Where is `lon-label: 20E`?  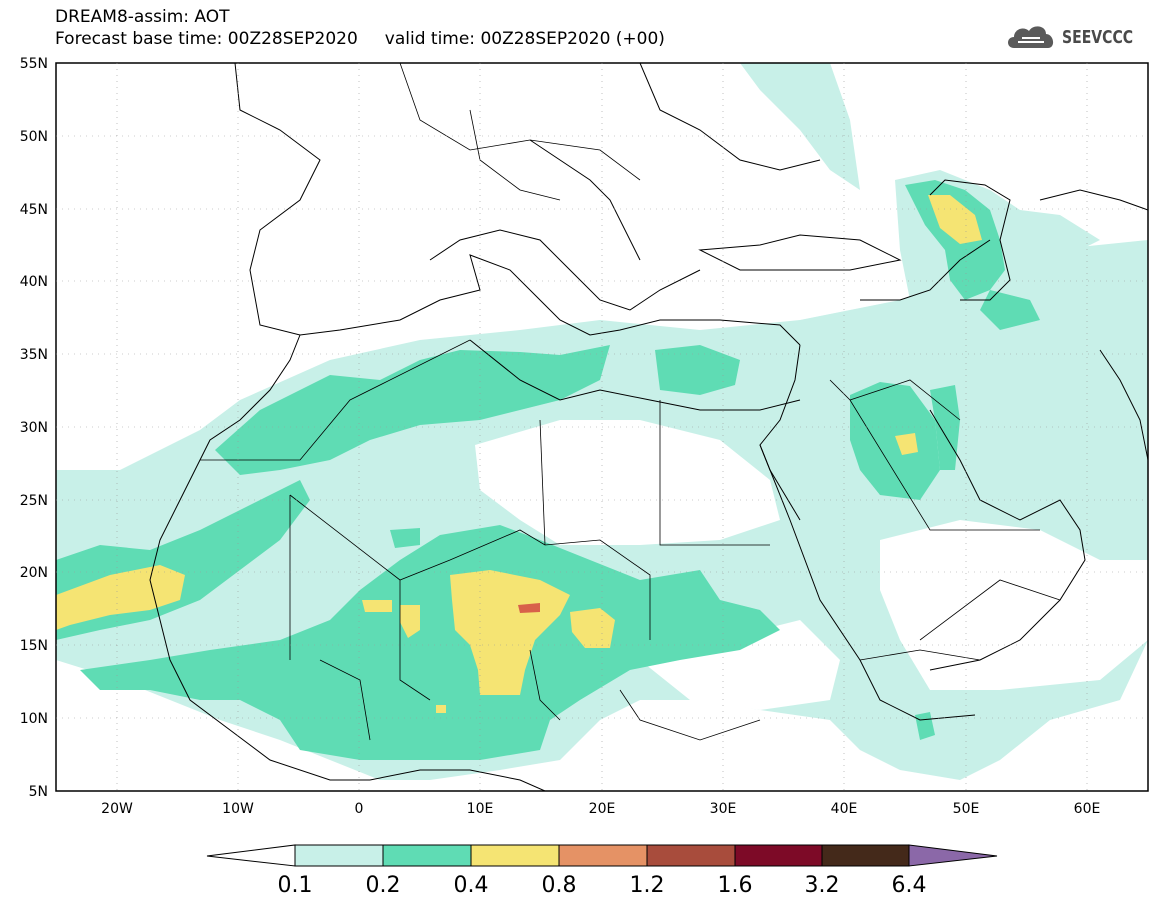
lon-label: 20E is located at coordinates (602, 809).